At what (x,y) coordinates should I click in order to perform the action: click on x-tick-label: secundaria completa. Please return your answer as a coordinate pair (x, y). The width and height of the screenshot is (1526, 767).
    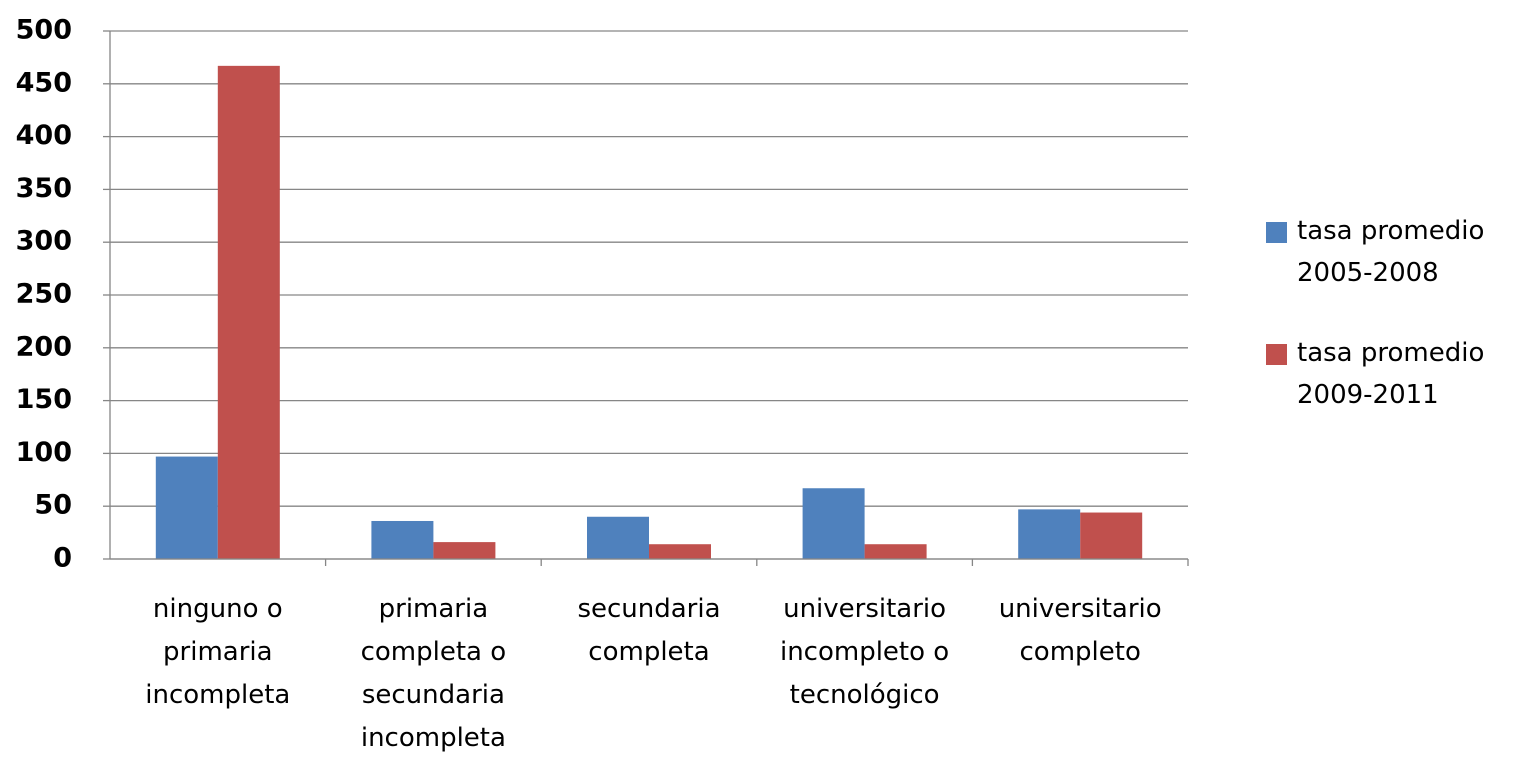
    Looking at the image, I should click on (649, 630).